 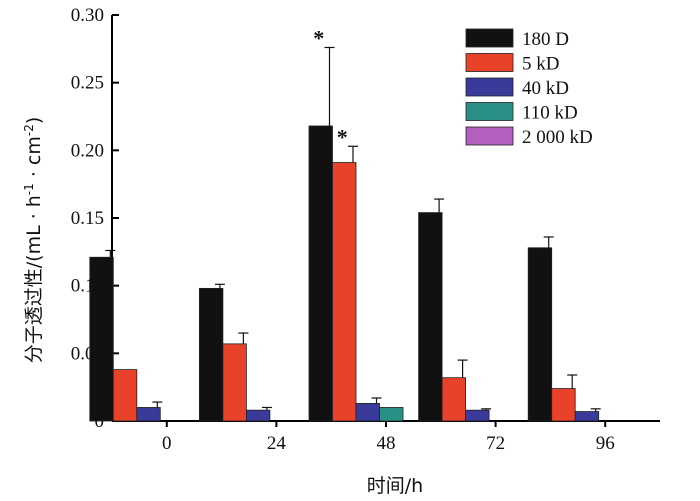 What do you see at coordinates (550, 113) in the screenshot?
I see `legend-label: 110 kD` at bounding box center [550, 113].